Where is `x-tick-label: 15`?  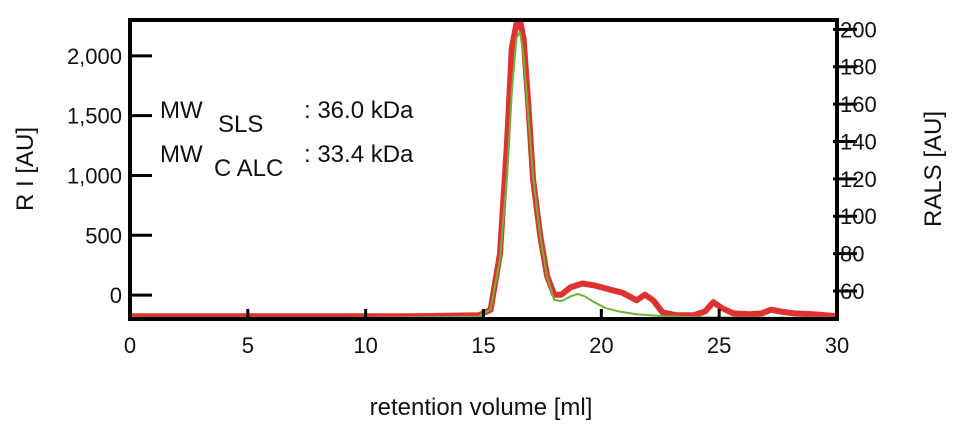
x-tick-label: 15 is located at coordinates (483, 345).